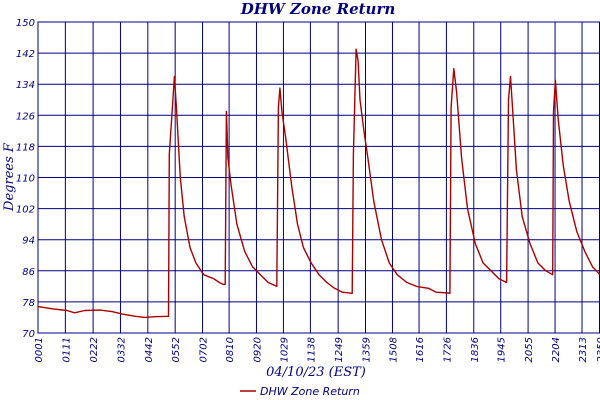 The width and height of the screenshot is (600, 400). Describe the element at coordinates (230, 349) in the screenshot. I see `x-tick-label: 0810` at that location.